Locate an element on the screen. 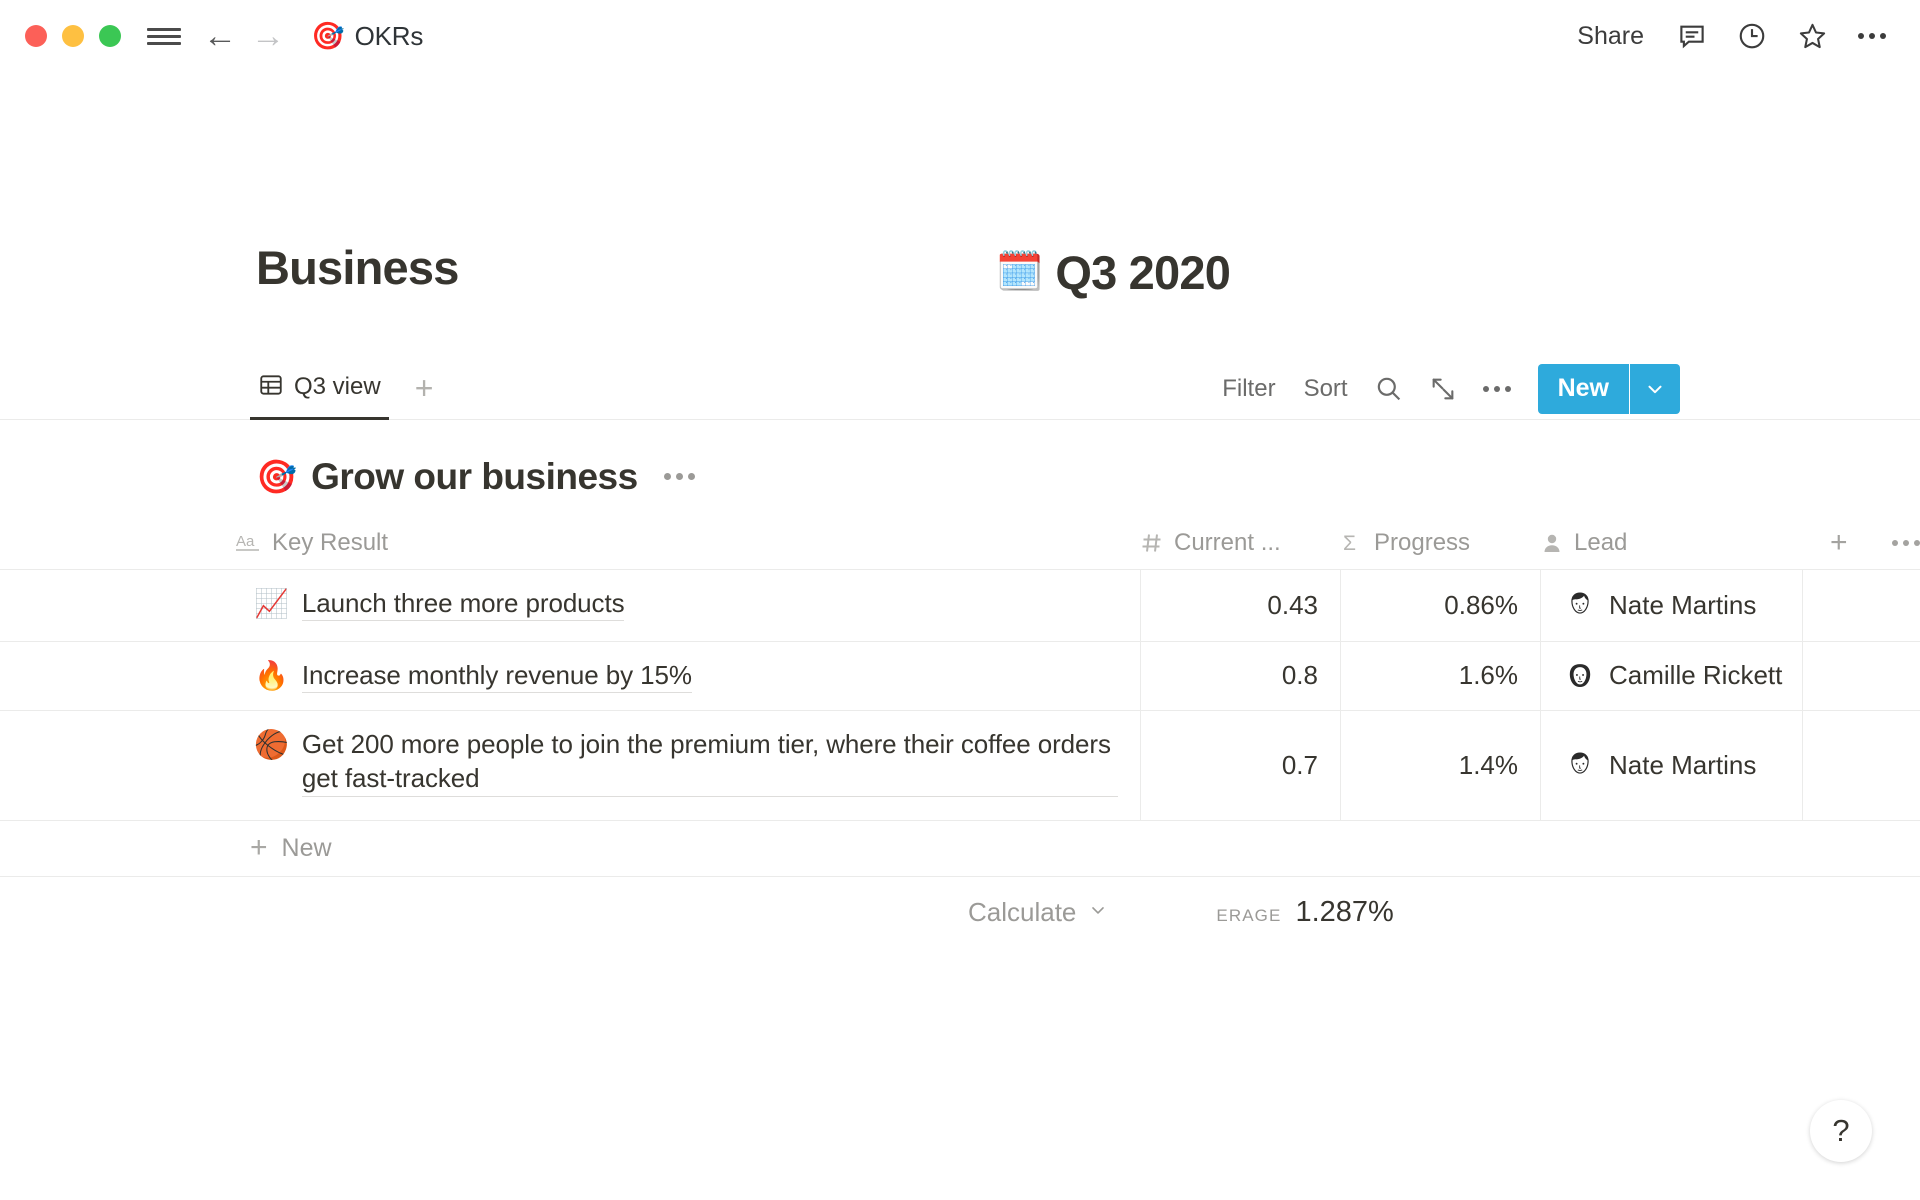 This screenshot has height=1200, width=1920. sidebar-toggle-icon is located at coordinates (164, 36).